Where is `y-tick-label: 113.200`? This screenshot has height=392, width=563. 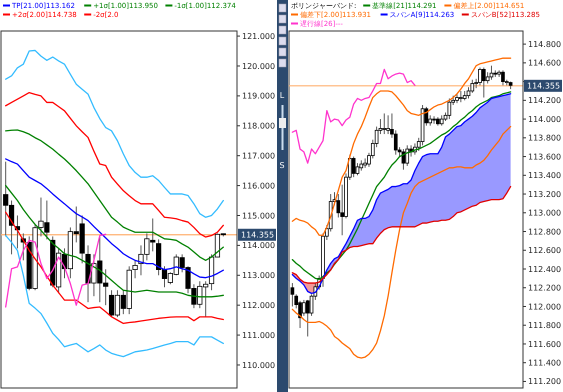 y-tick-label: 113.200 is located at coordinates (545, 194).